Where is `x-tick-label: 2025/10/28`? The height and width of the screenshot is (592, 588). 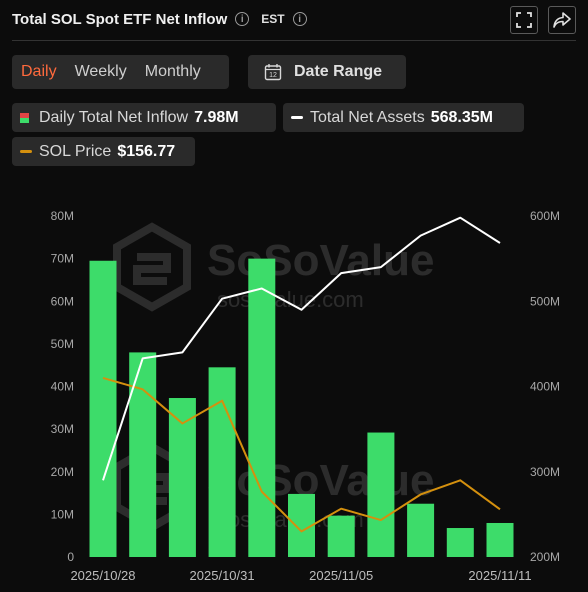 x-tick-label: 2025/10/28 is located at coordinates (102, 575).